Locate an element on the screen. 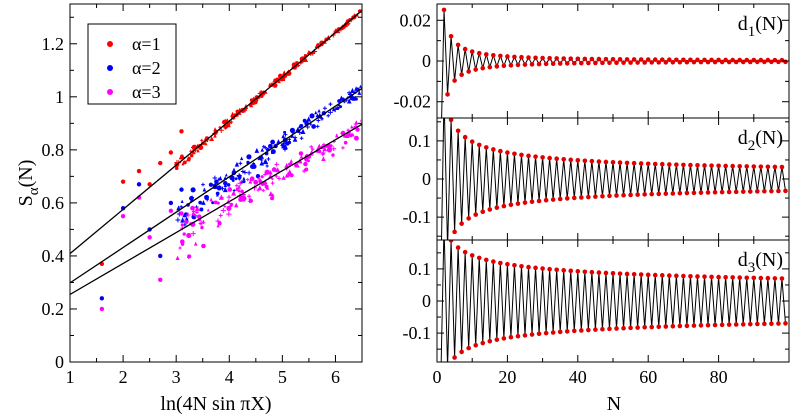  legend-marker-alpha2 is located at coordinates (110, 68).